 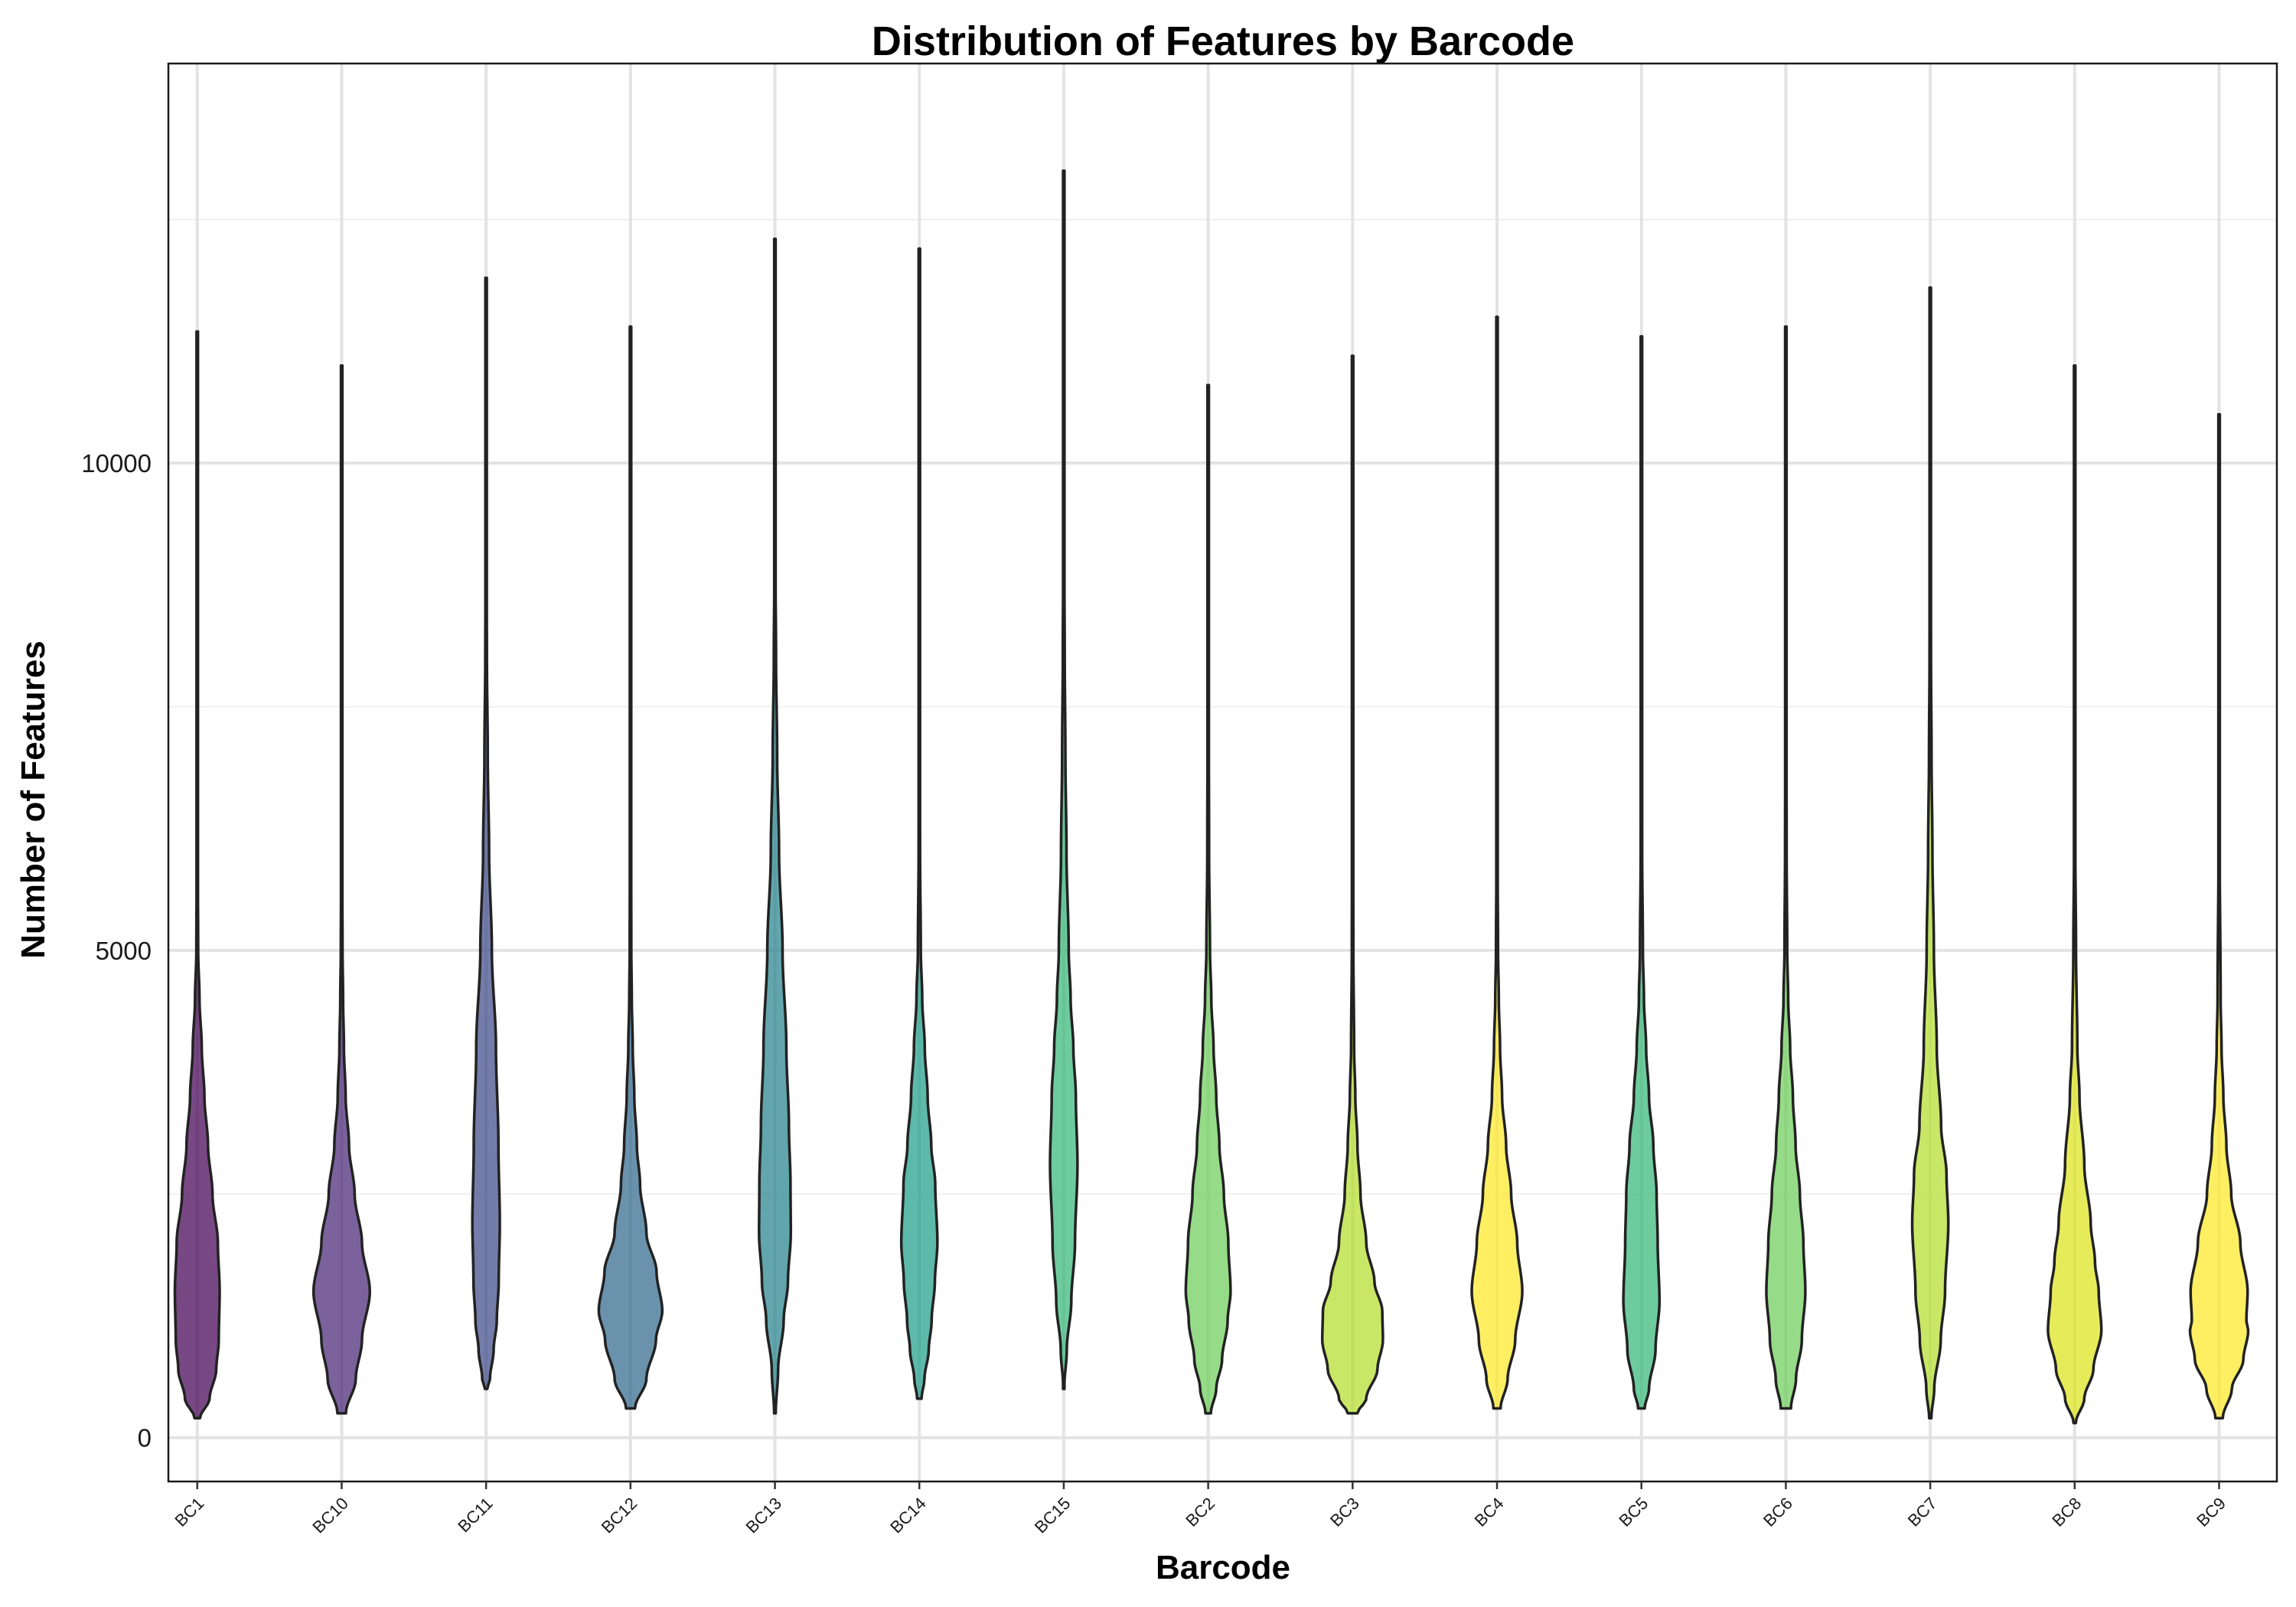 I want to click on violin-bc13, so click(x=775, y=826).